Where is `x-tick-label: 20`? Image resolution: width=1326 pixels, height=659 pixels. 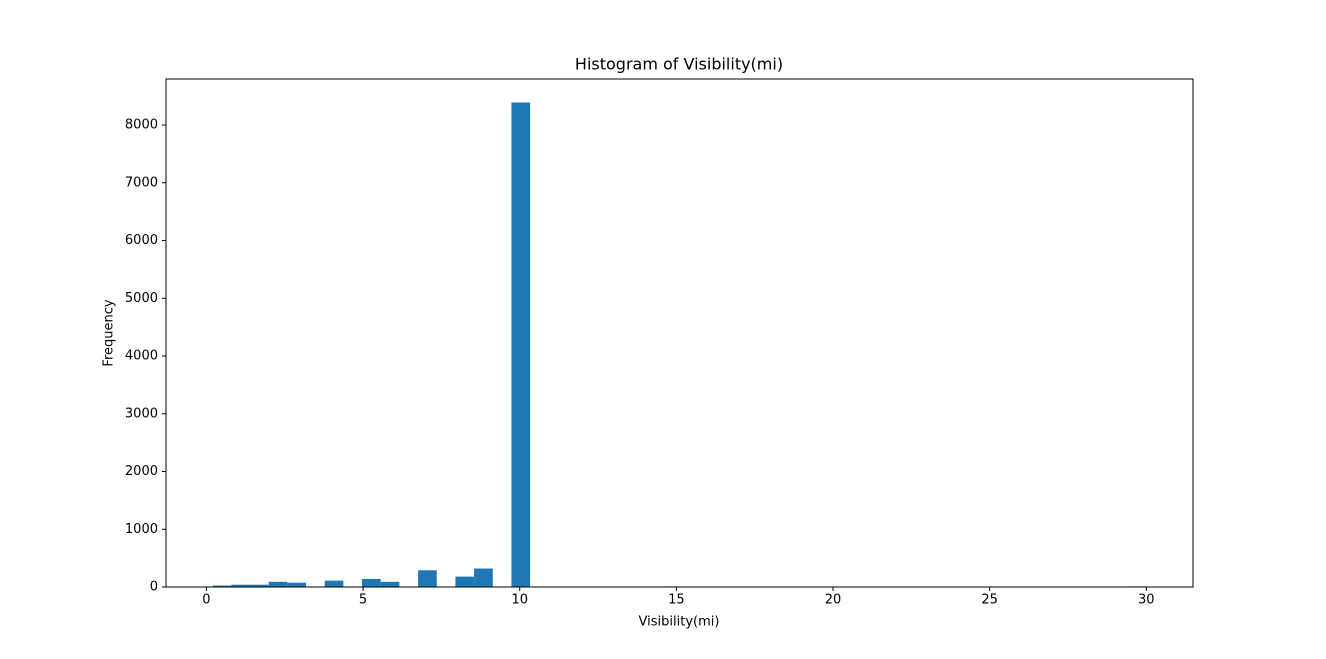 x-tick-label: 20 is located at coordinates (833, 600).